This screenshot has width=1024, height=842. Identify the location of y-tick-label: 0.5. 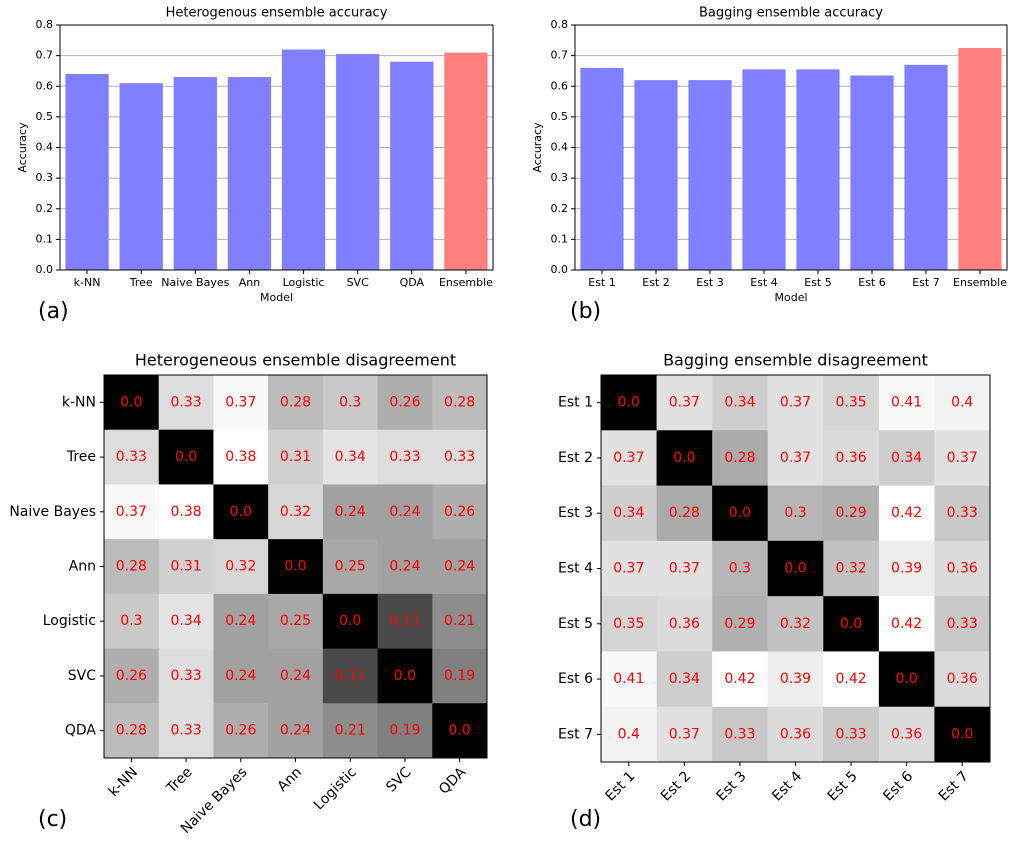
(45, 116).